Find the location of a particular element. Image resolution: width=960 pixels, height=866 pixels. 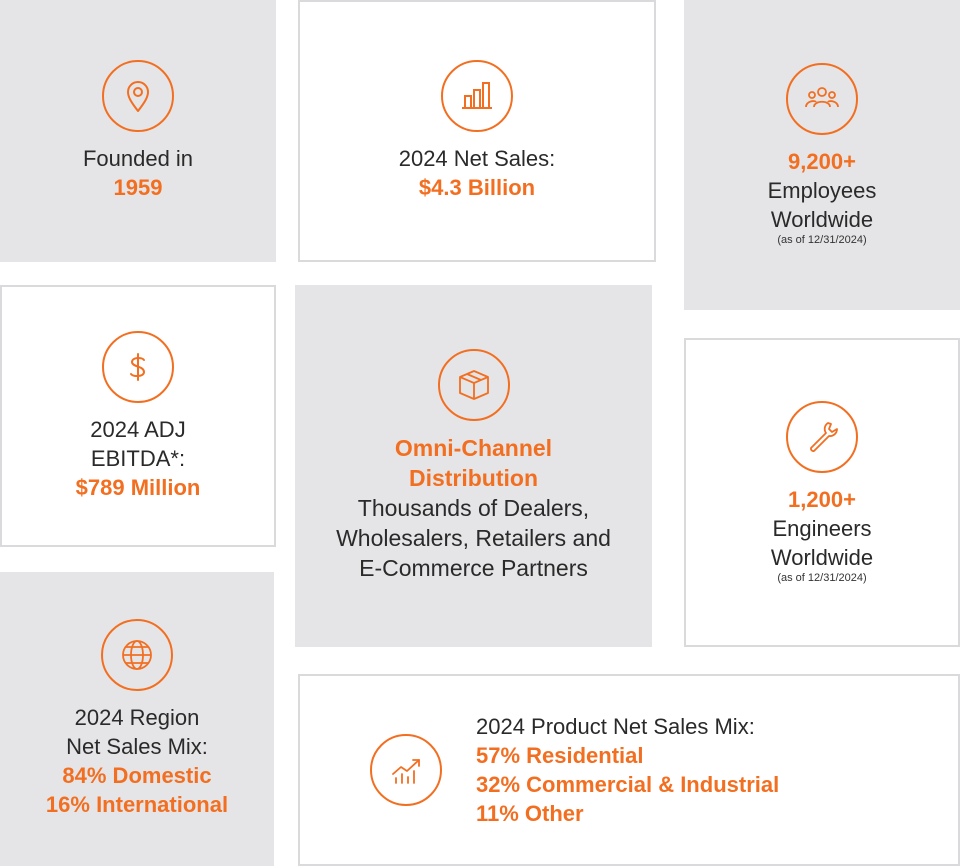

ebitda-card: 2024 ADJ EBITDA*: $789 Million is located at coordinates (138, 416).